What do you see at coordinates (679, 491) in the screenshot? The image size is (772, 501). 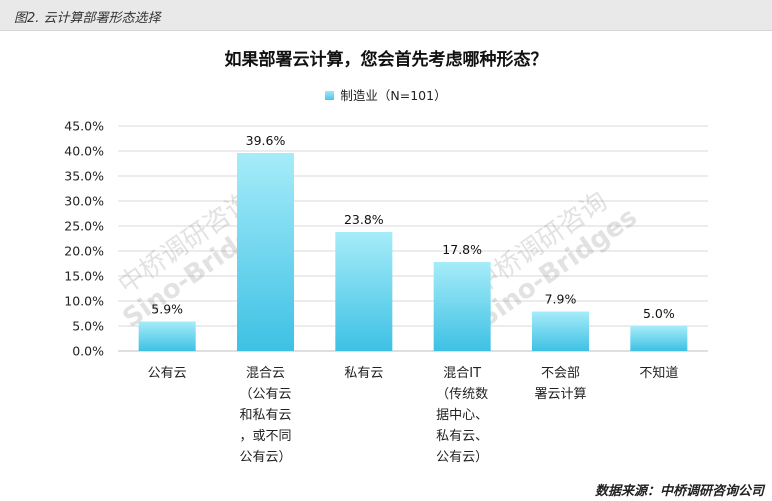 I see `data-source: 数据来源：中桥调研咨询公司` at bounding box center [679, 491].